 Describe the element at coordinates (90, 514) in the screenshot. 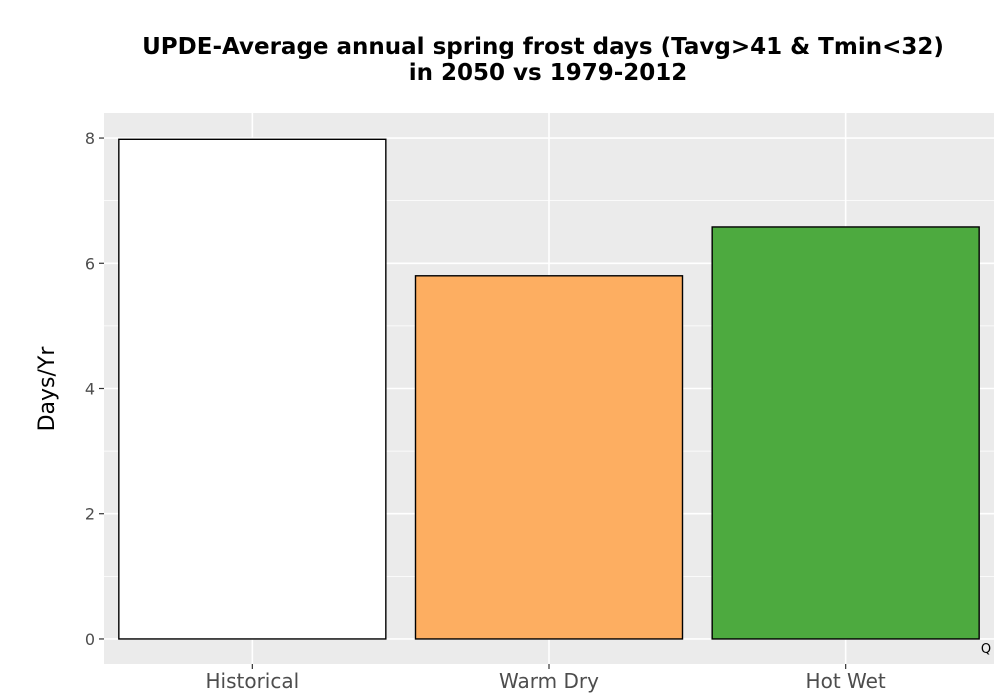

I see `y-tick-label: 2` at that location.